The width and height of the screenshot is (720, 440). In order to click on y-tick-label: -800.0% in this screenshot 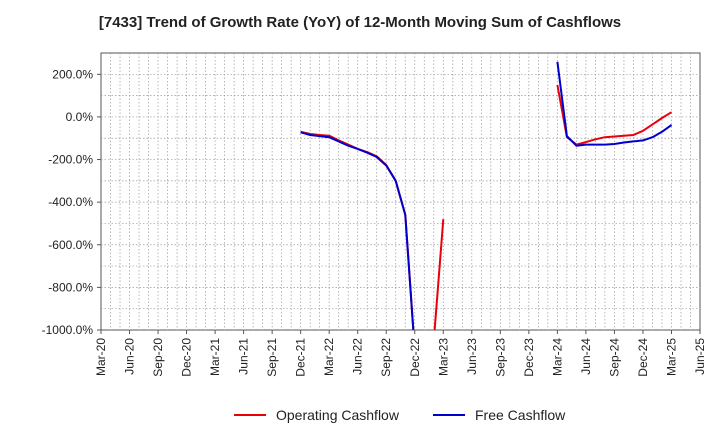, I will do `click(70, 287)`.